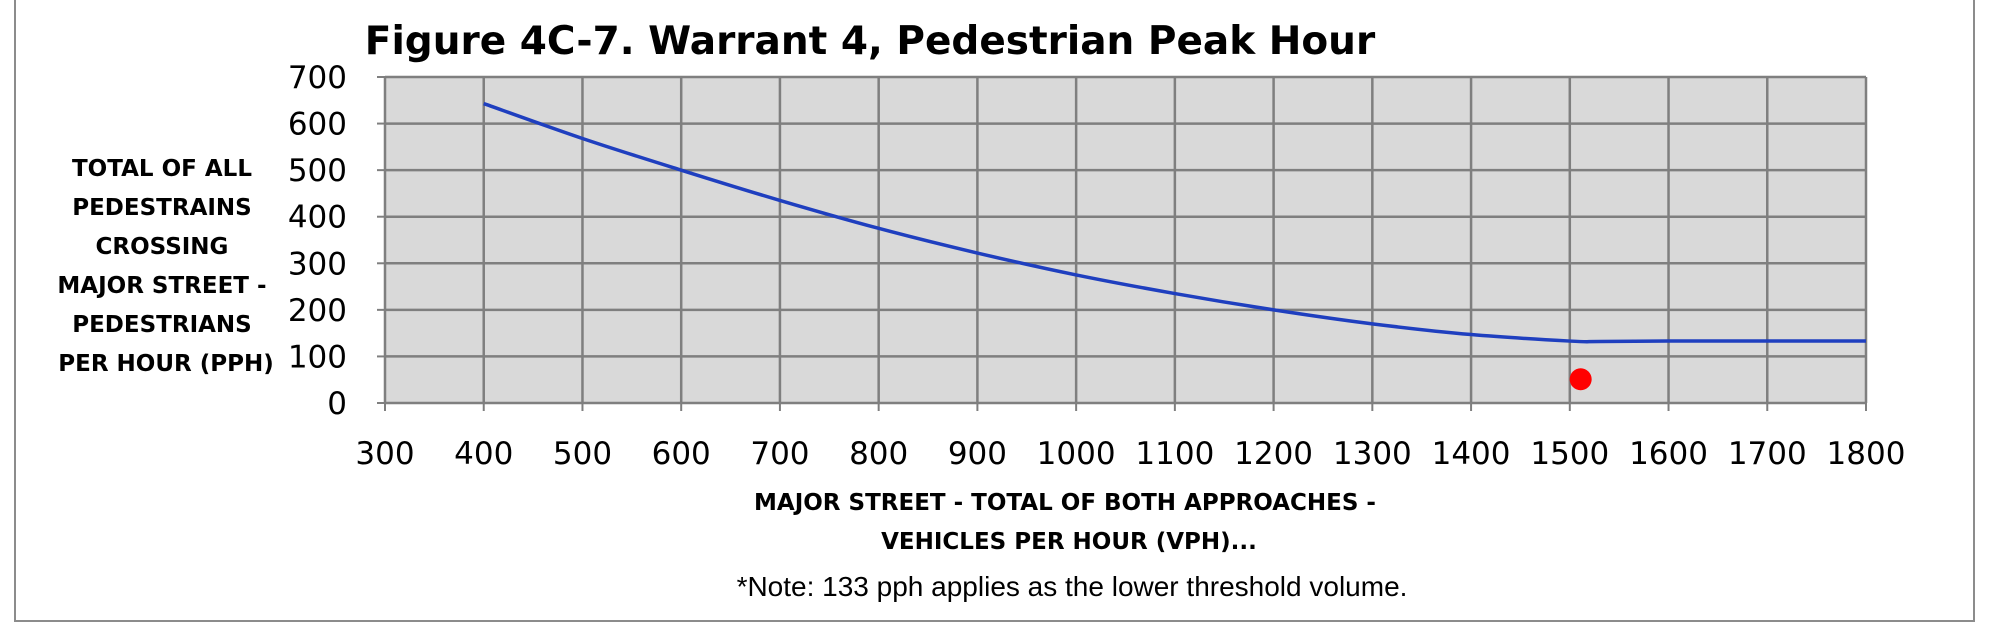 This screenshot has height=625, width=1990. Describe the element at coordinates (161, 286) in the screenshot. I see `y-axis-label-line: MAJOR STREET -` at that location.